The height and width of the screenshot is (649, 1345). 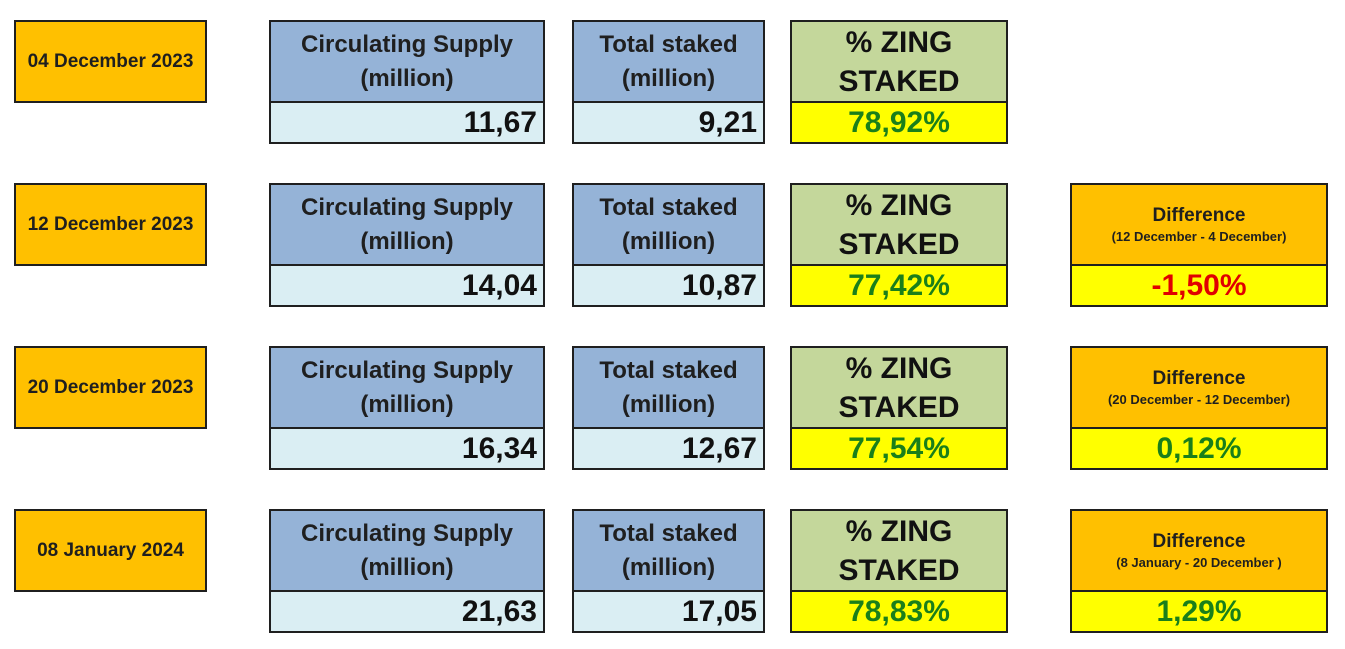 I want to click on date-label: 08 January 2024, so click(x=110, y=550).